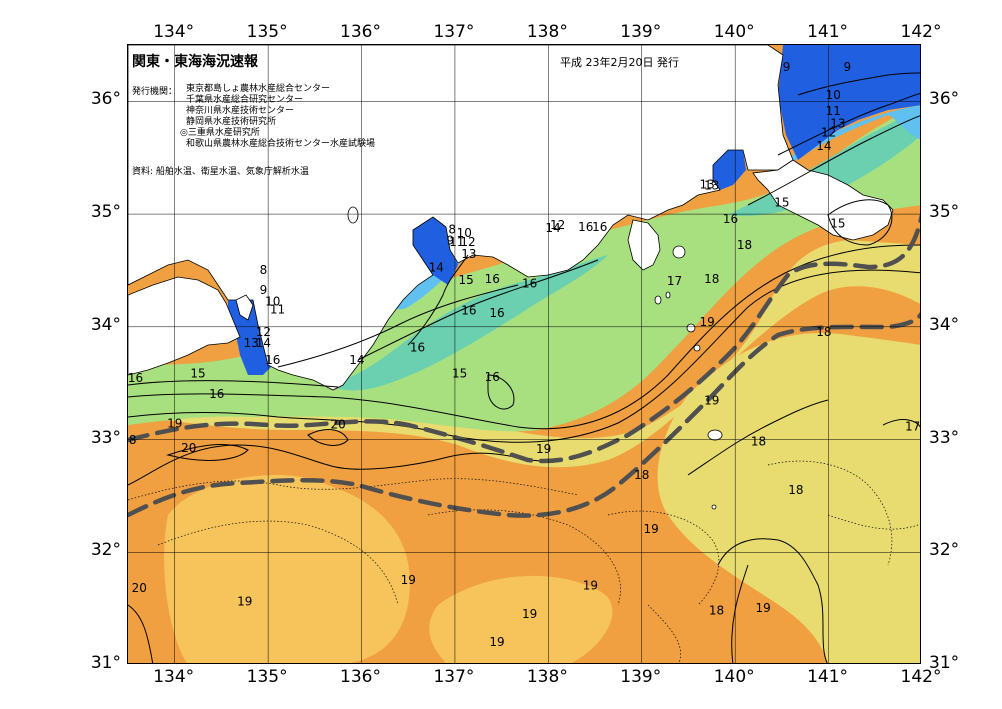 Image resolution: width=1002 pixels, height=709 pixels. I want to click on oshima-island, so click(679, 252).